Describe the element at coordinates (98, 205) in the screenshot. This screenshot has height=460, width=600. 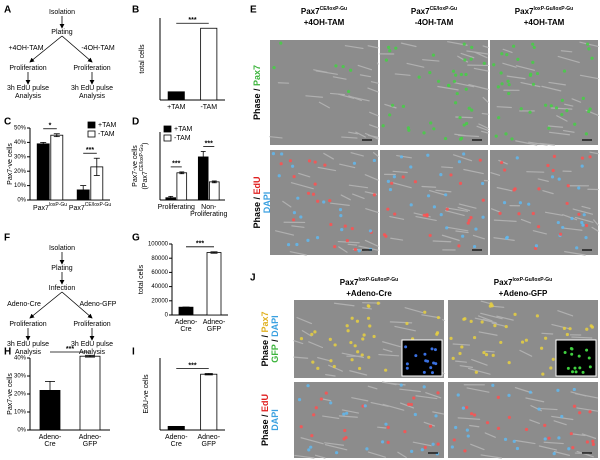
I see `text-part: CE/loxP-Gu` at that location.